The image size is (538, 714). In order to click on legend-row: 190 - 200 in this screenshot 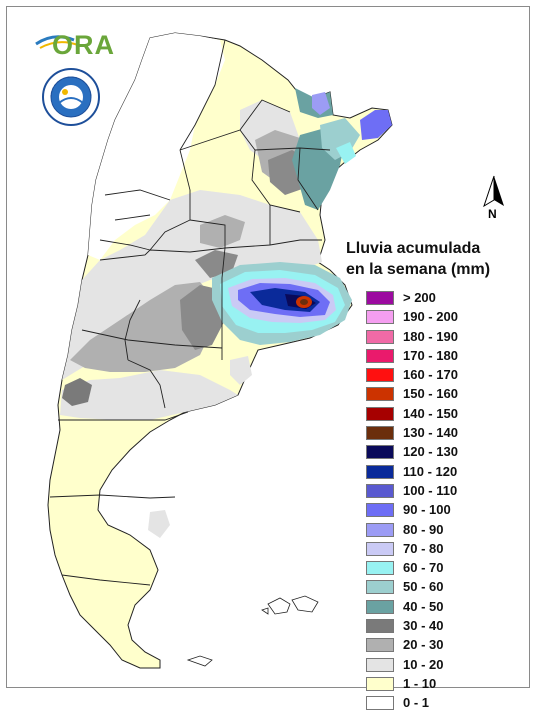, I will do `click(441, 317)`.